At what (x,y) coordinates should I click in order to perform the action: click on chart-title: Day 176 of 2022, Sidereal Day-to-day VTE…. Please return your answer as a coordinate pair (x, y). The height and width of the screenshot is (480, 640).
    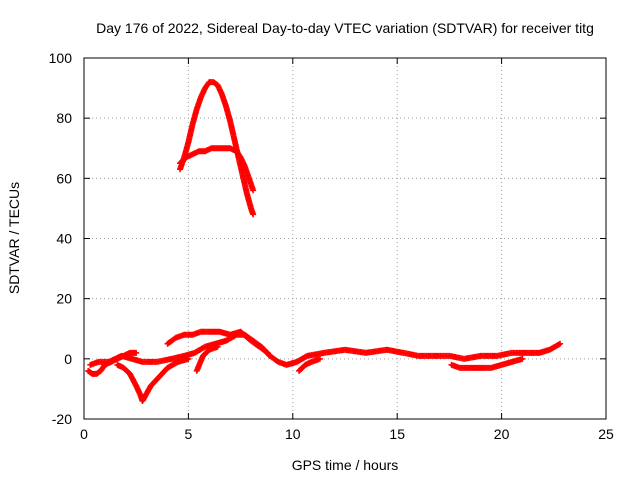
    Looking at the image, I should click on (345, 28).